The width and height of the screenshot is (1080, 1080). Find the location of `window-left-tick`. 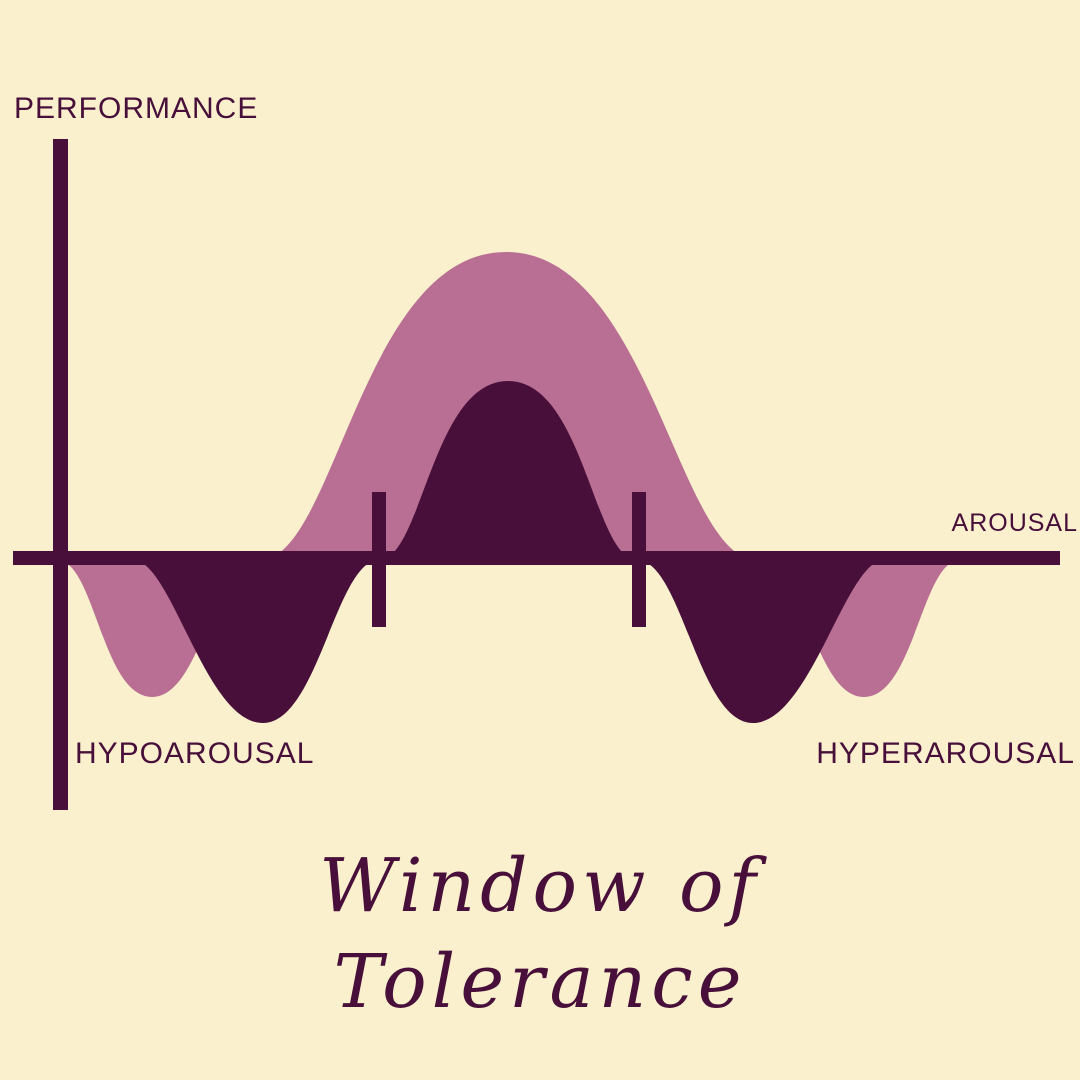

window-left-tick is located at coordinates (379, 559).